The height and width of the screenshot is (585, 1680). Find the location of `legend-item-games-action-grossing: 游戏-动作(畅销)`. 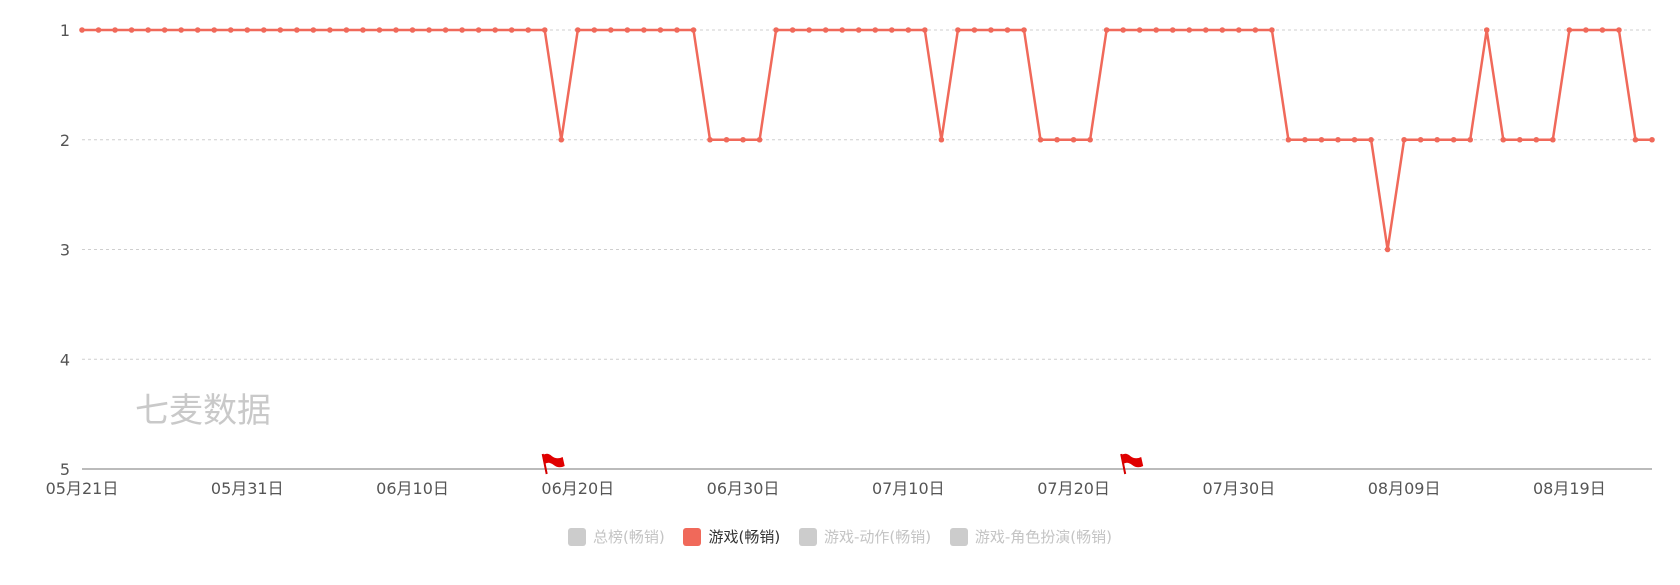

legend-item-games-action-grossing: 游戏-动作(畅销) is located at coordinates (864, 536).